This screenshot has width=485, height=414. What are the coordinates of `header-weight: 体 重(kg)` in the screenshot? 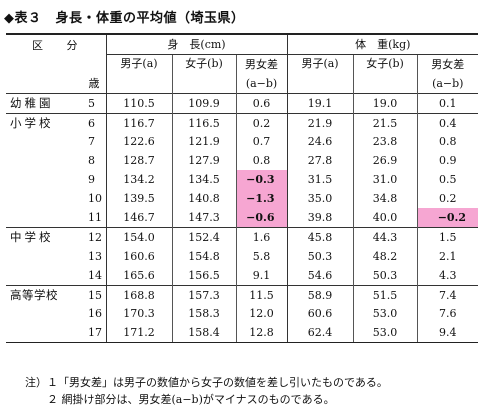 It's located at (382, 43).